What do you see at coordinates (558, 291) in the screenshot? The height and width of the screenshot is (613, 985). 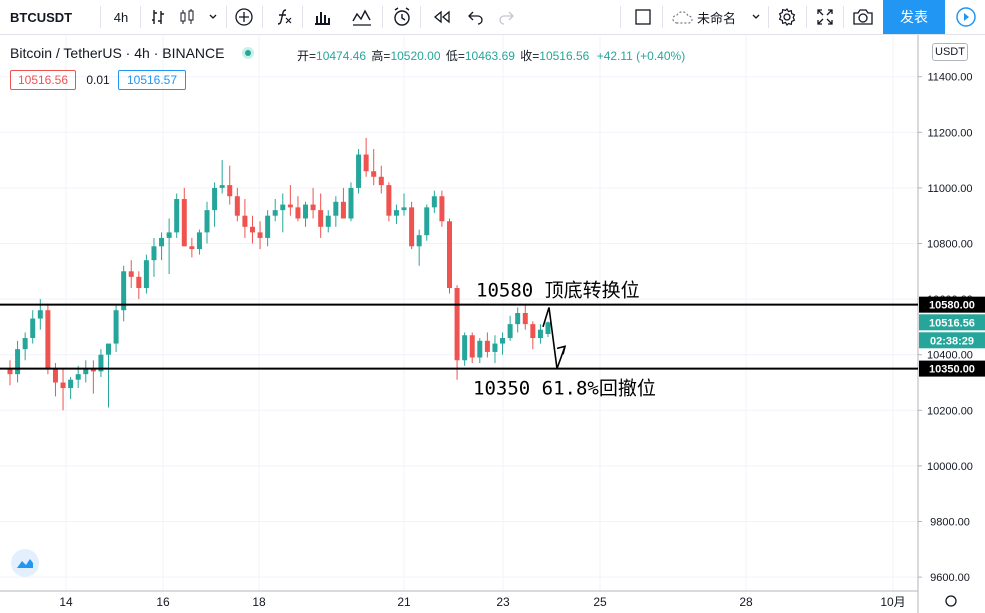 I see `annotation-top-label: 10580 顶底转换位` at bounding box center [558, 291].